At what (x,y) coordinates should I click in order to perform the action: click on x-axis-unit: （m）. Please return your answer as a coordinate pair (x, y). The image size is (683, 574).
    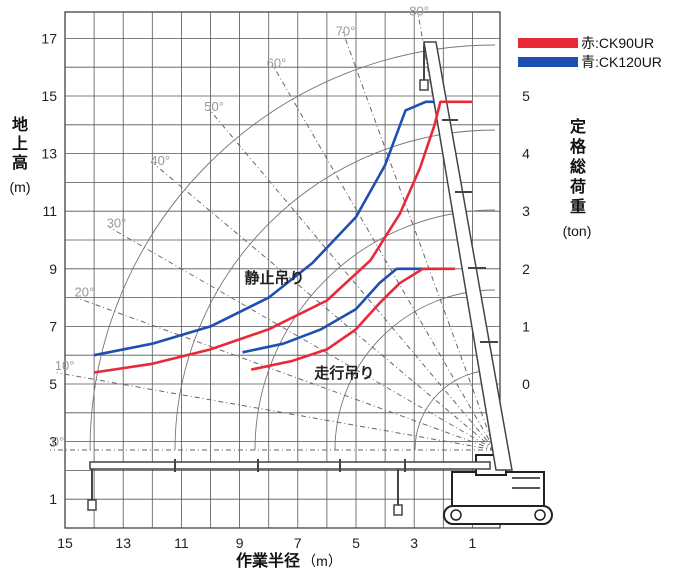
    Looking at the image, I should click on (322, 561).